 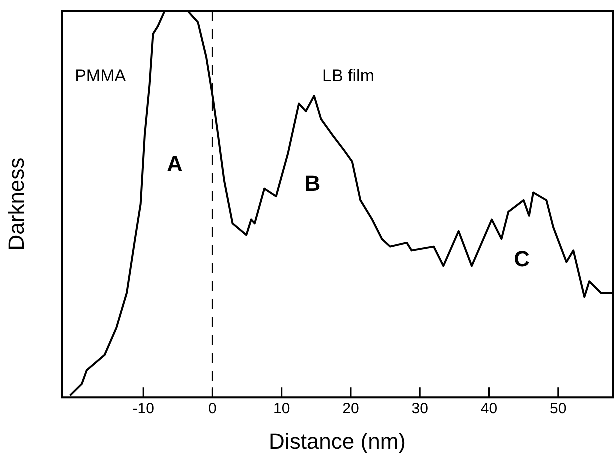 What do you see at coordinates (17, 204) in the screenshot?
I see `y-axis-title: Darkness` at bounding box center [17, 204].